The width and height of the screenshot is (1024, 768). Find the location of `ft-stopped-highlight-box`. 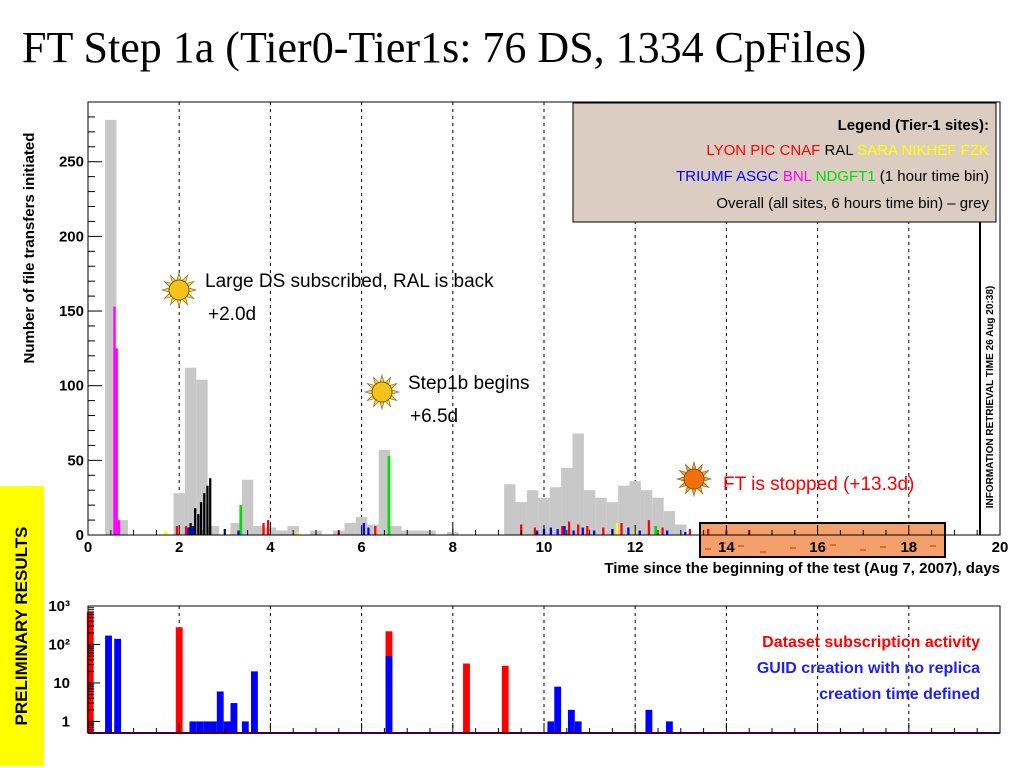

ft-stopped-highlight-box is located at coordinates (822, 540).